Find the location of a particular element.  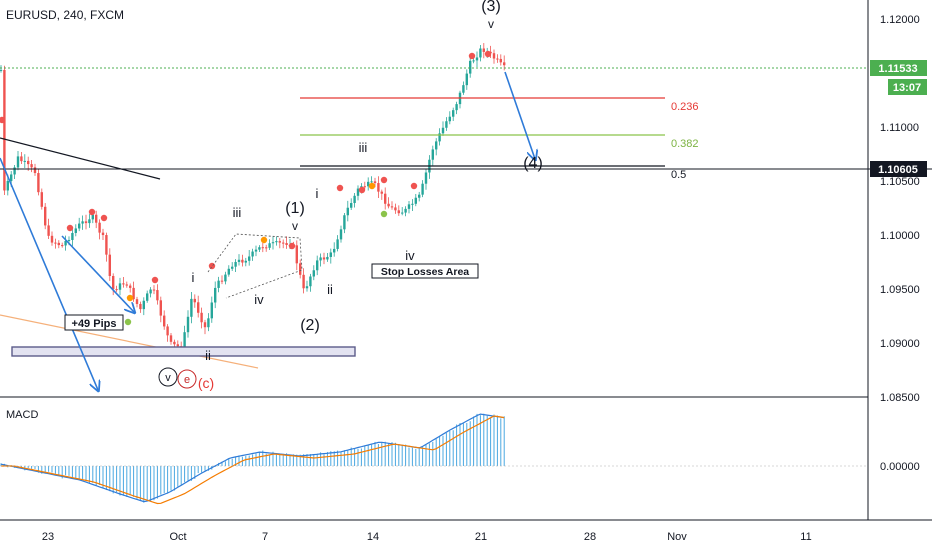

countdown-tag is located at coordinates (907, 87).